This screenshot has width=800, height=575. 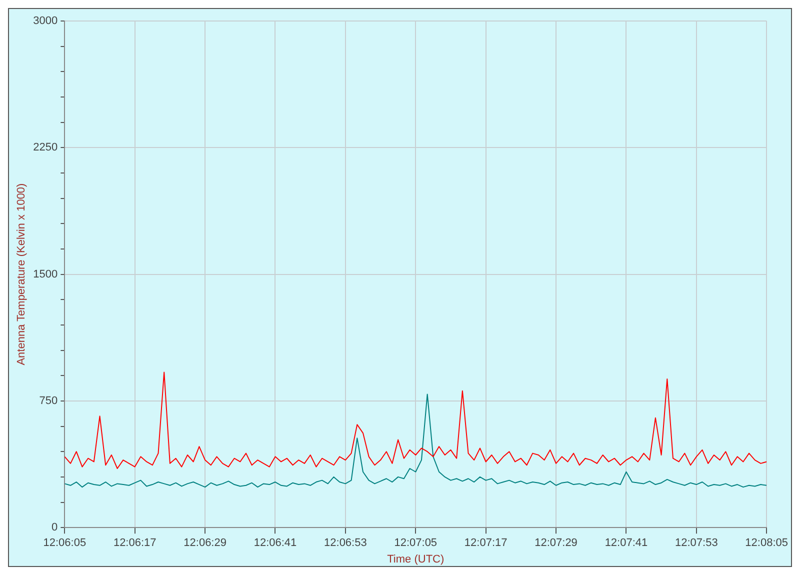 I want to click on x-tick-label: 12:07:29, so click(x=556, y=543).